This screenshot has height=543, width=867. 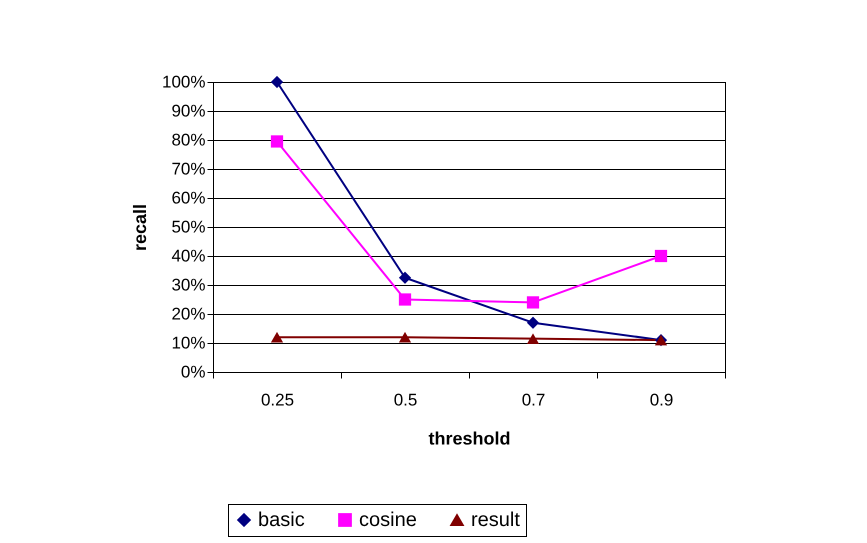 What do you see at coordinates (406, 400) in the screenshot?
I see `x-tick-label: 0.5` at bounding box center [406, 400].